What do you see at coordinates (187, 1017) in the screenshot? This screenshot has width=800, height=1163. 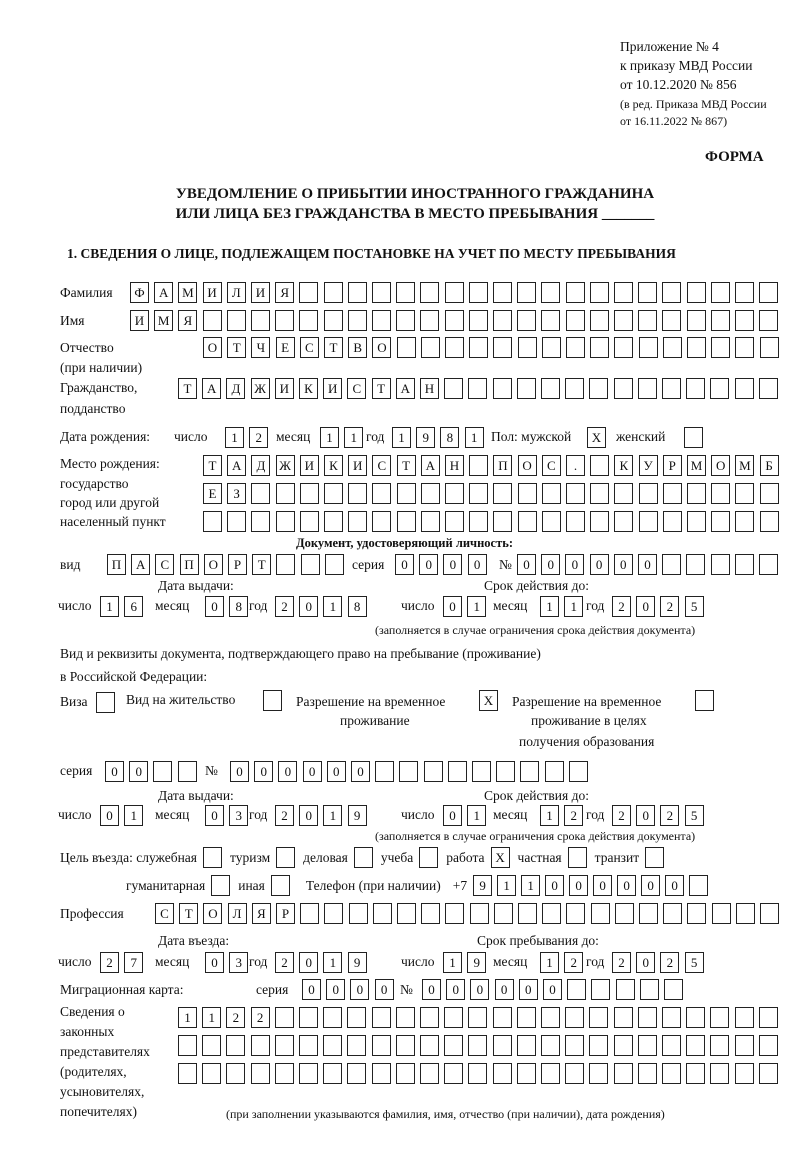 I see `reps-1-cell: 1` at bounding box center [187, 1017].